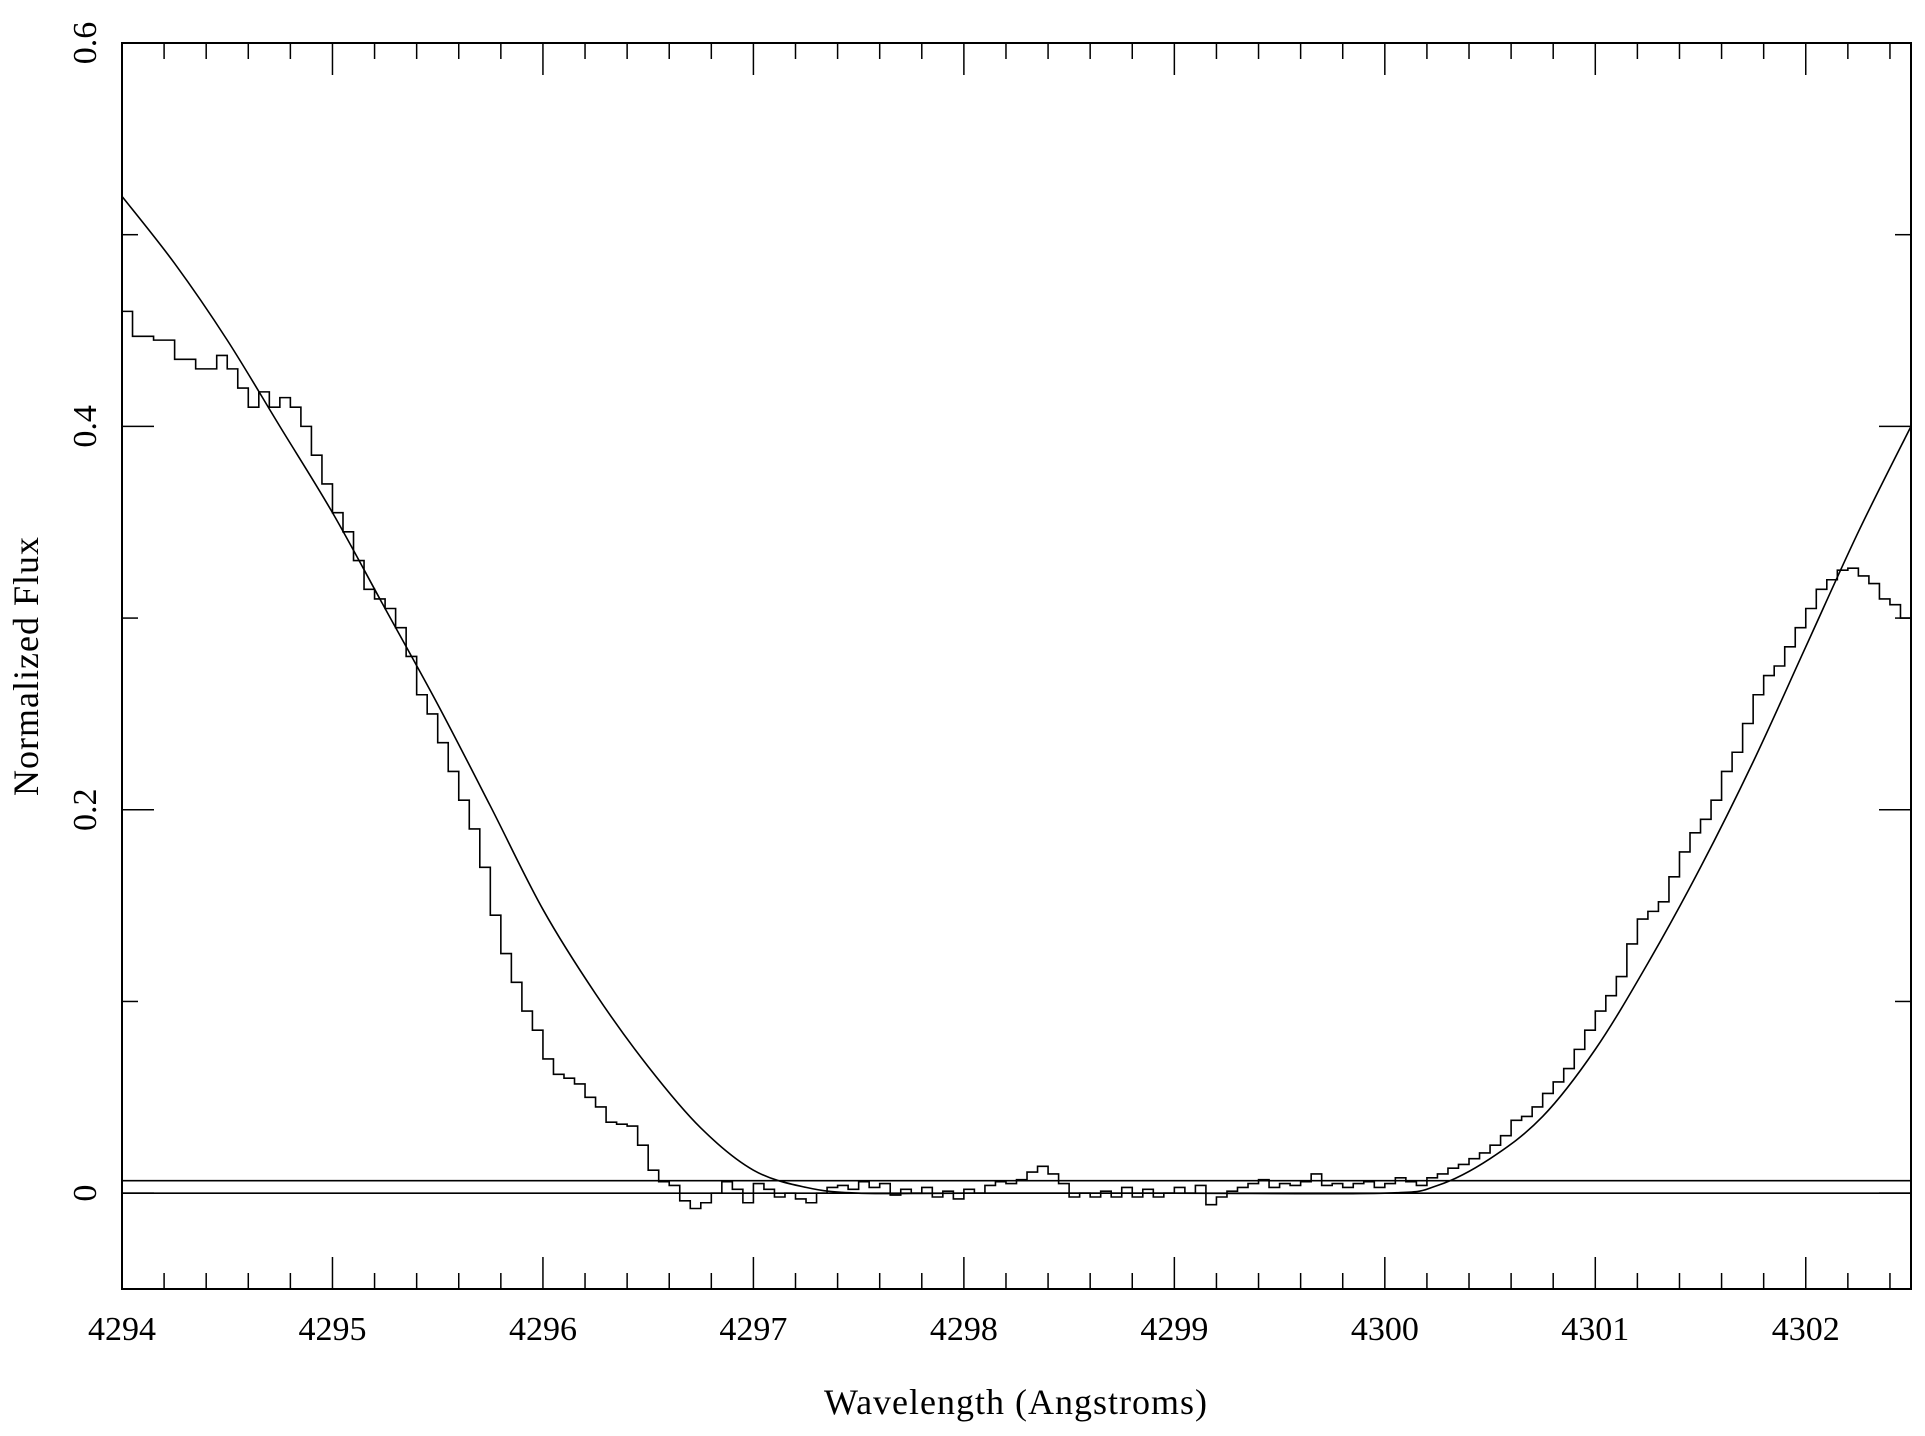  Describe the element at coordinates (85, 612) in the screenshot. I see `y-tick-labels: 0 0.2 0.4 0.6` at that location.